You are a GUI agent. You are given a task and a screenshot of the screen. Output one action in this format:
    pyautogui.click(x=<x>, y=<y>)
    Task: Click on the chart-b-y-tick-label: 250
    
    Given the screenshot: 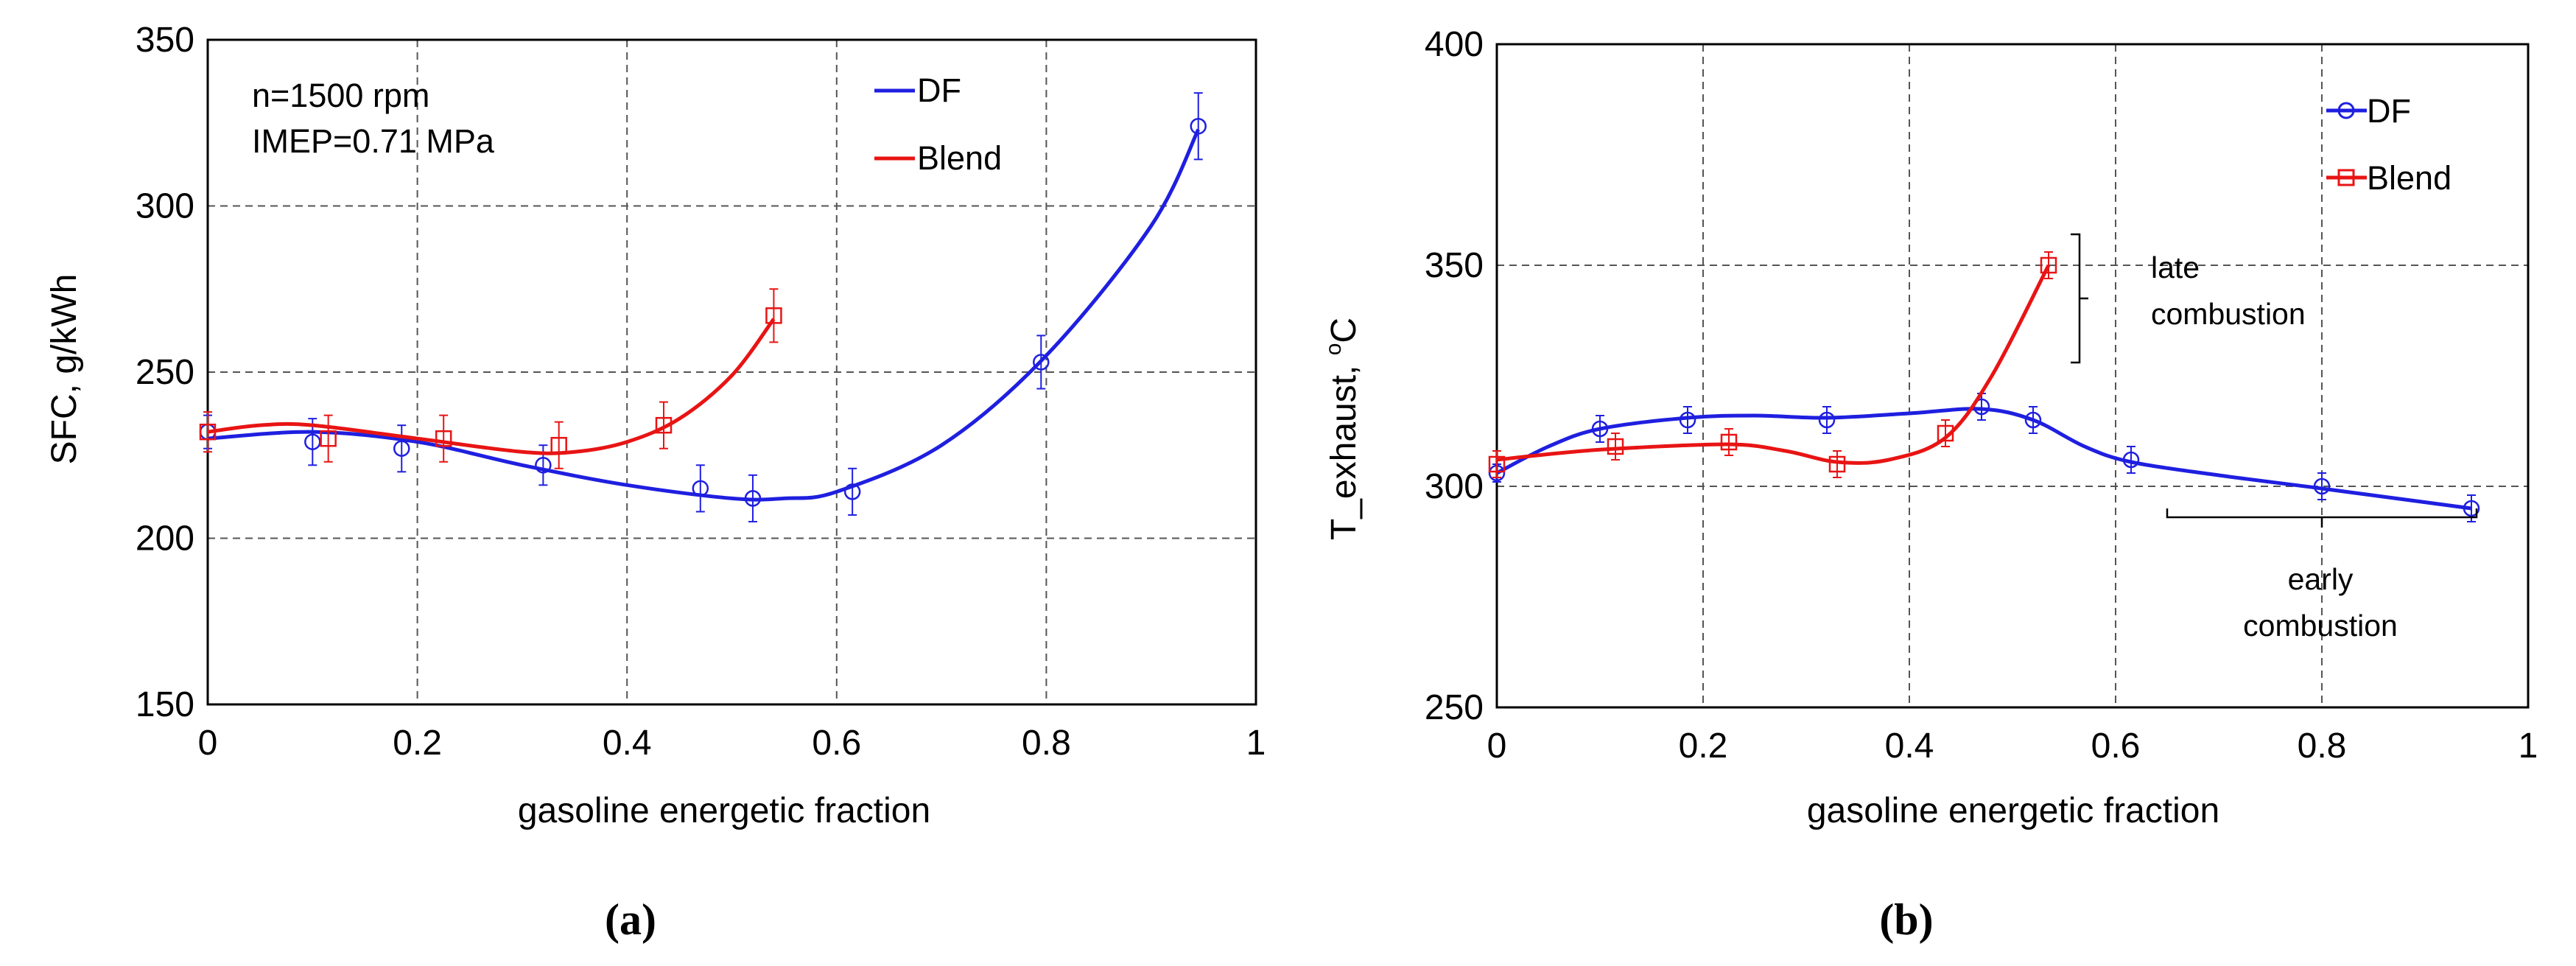 What is the action you would take?
    pyautogui.click(x=1454, y=707)
    